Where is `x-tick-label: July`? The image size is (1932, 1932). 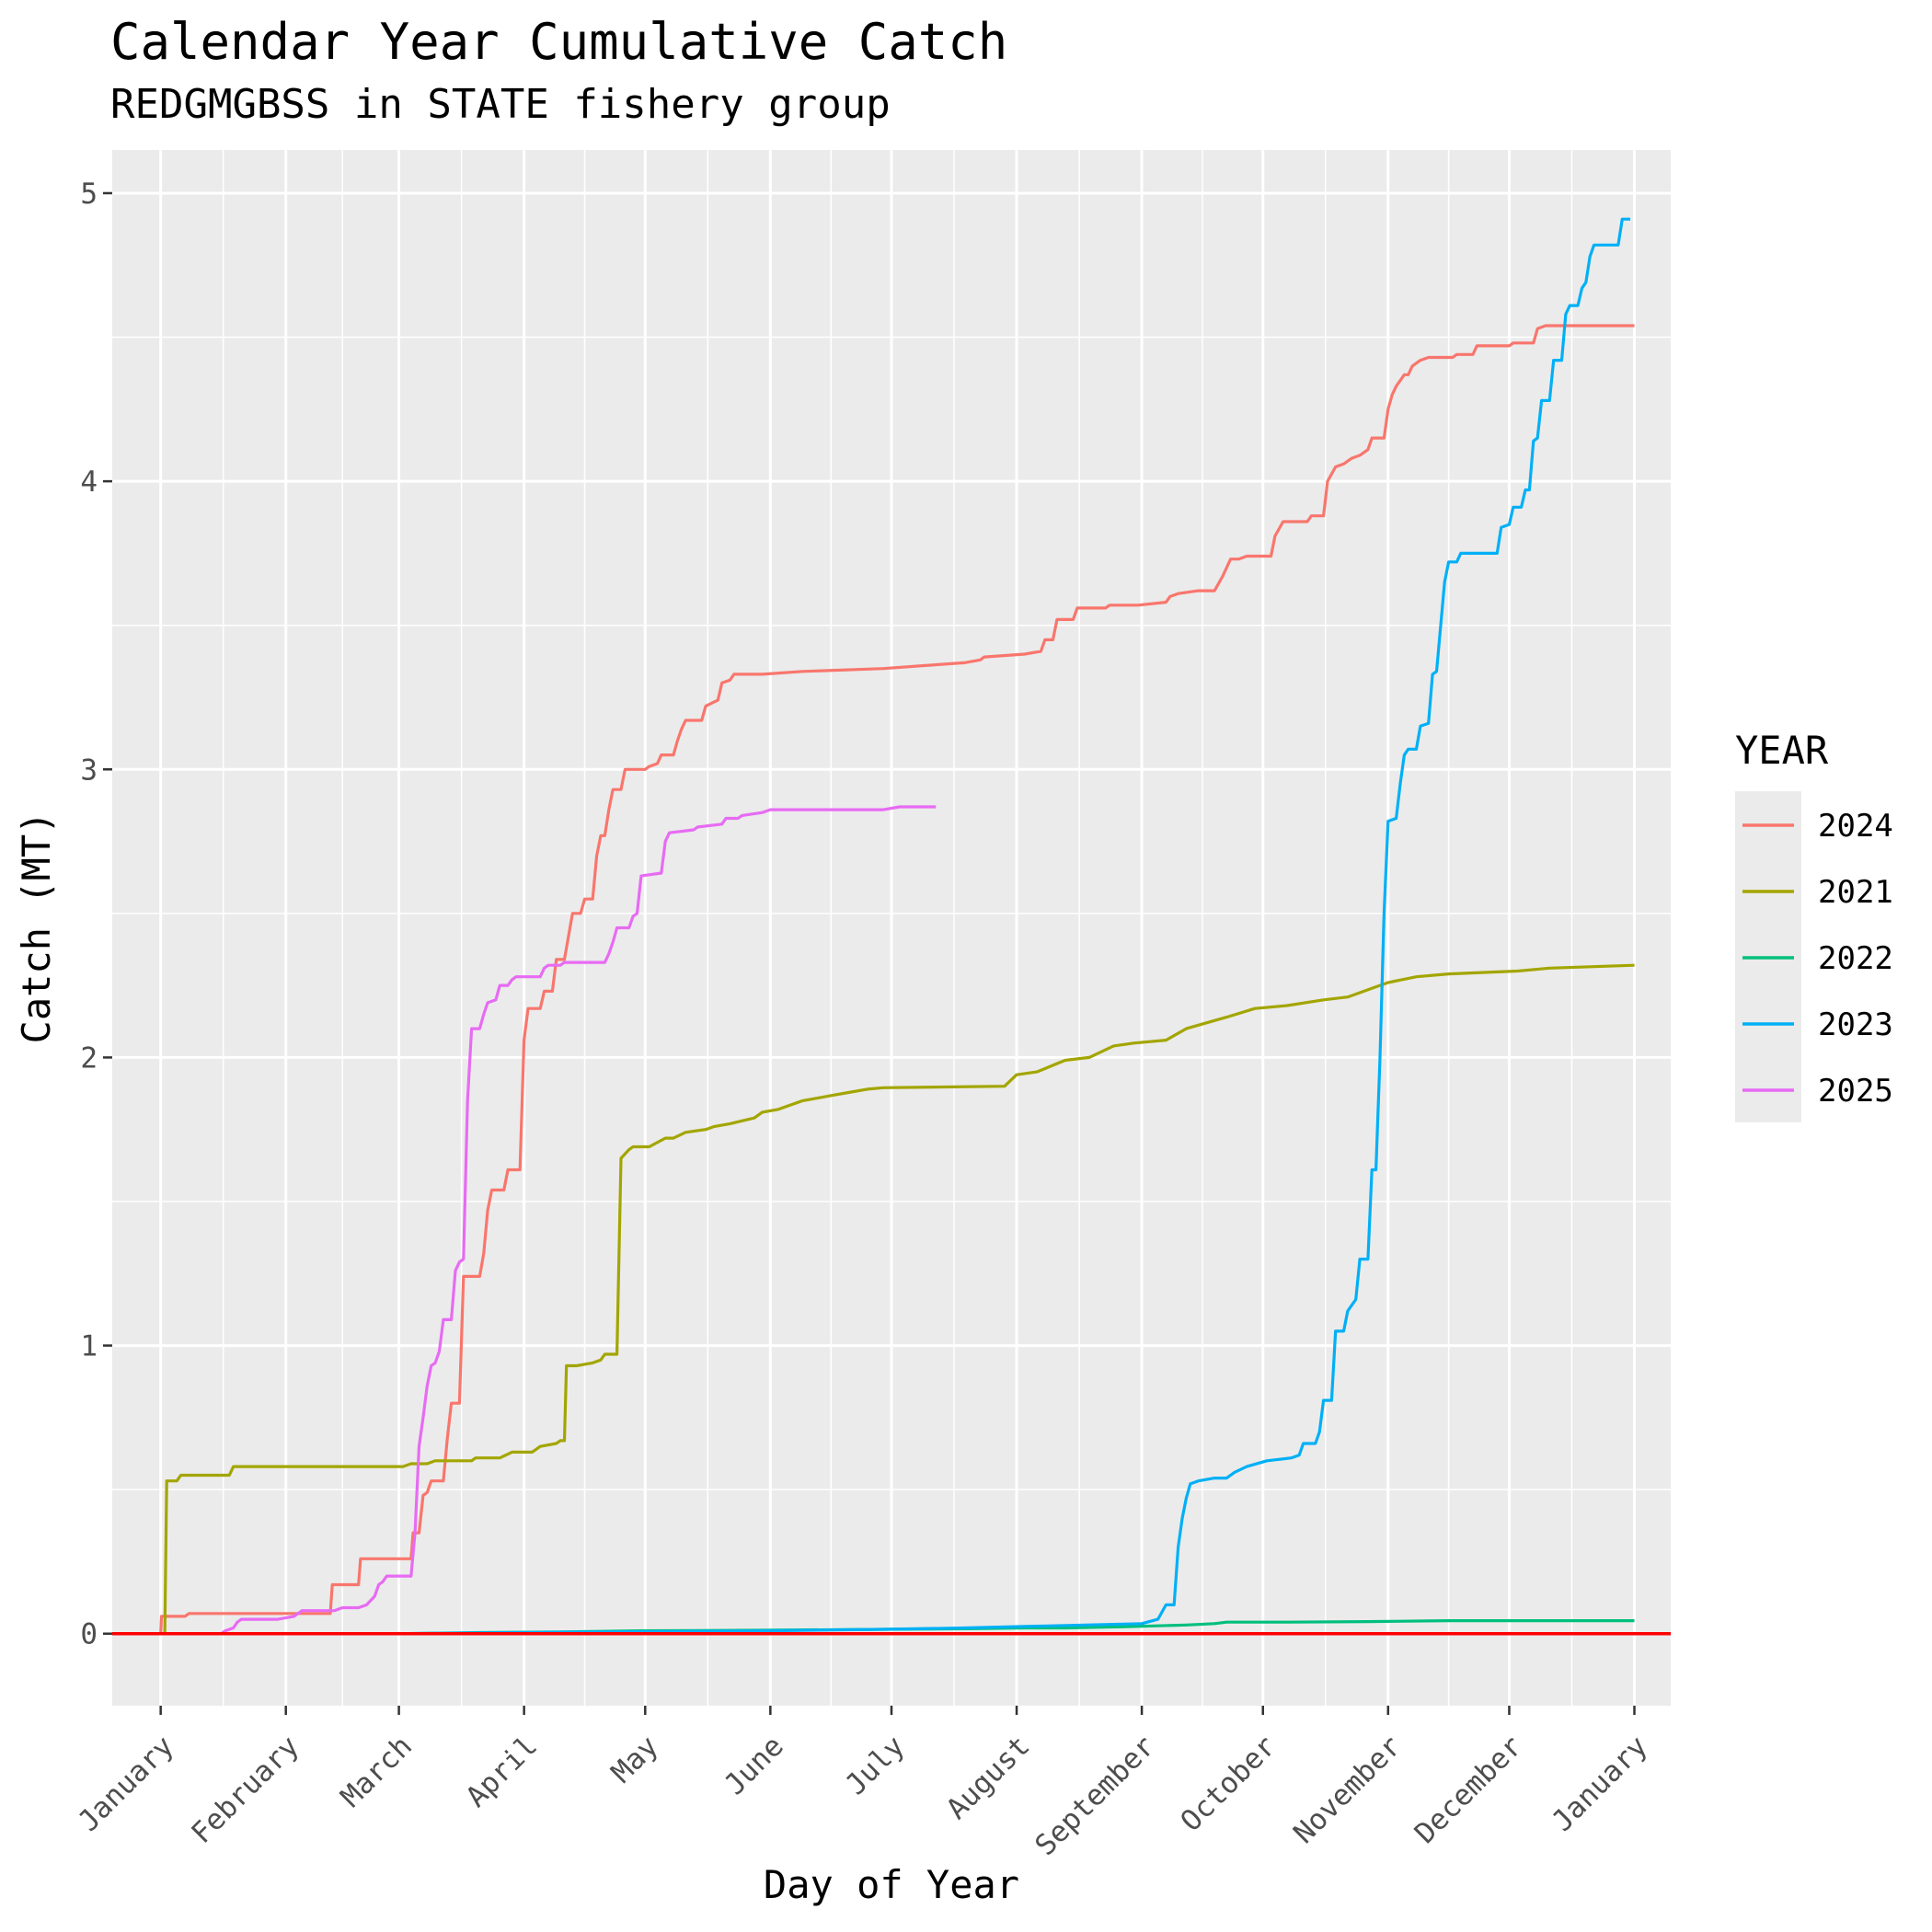
x-tick-label: July is located at coordinates (875, 1765).